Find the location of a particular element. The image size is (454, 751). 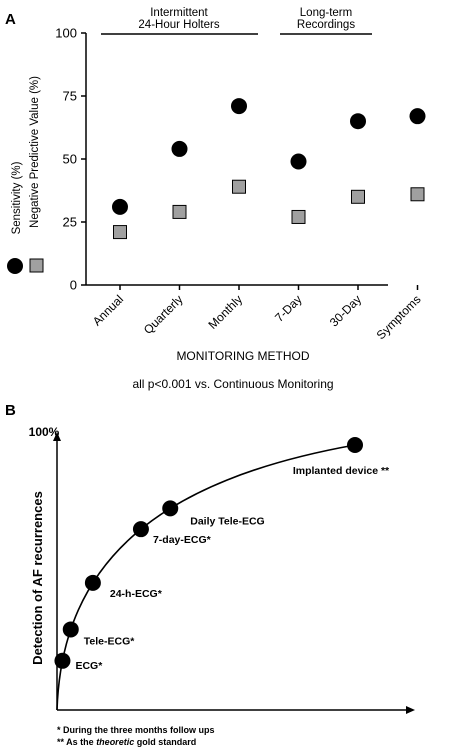

footnote-2-suffix: gold standard is located at coordinates (165, 742).